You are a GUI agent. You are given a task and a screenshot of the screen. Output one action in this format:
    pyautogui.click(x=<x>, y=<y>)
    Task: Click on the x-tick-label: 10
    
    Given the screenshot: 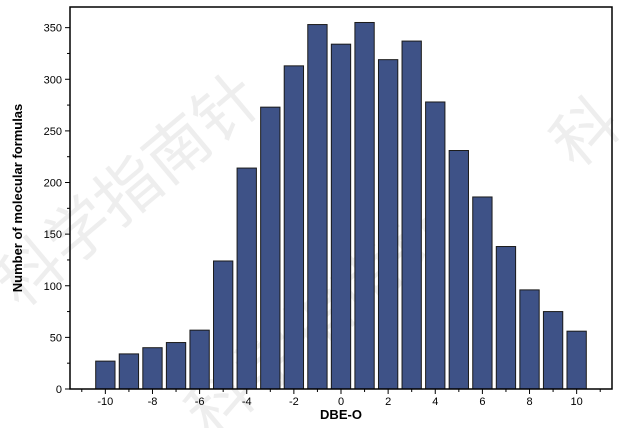 What is the action you would take?
    pyautogui.click(x=577, y=402)
    